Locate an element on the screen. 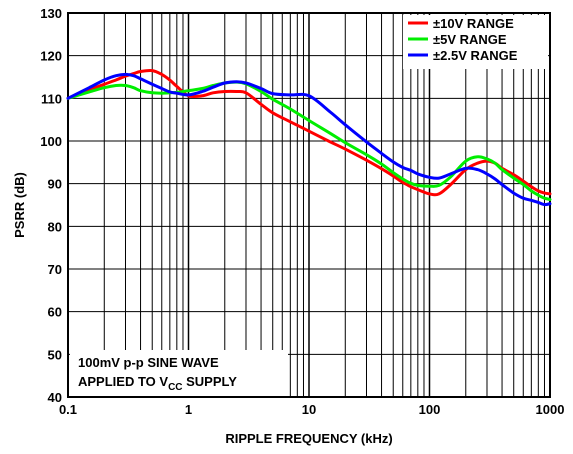 Image resolution: width=573 pixels, height=454 pixels. annotation-background is located at coordinates (179, 373).